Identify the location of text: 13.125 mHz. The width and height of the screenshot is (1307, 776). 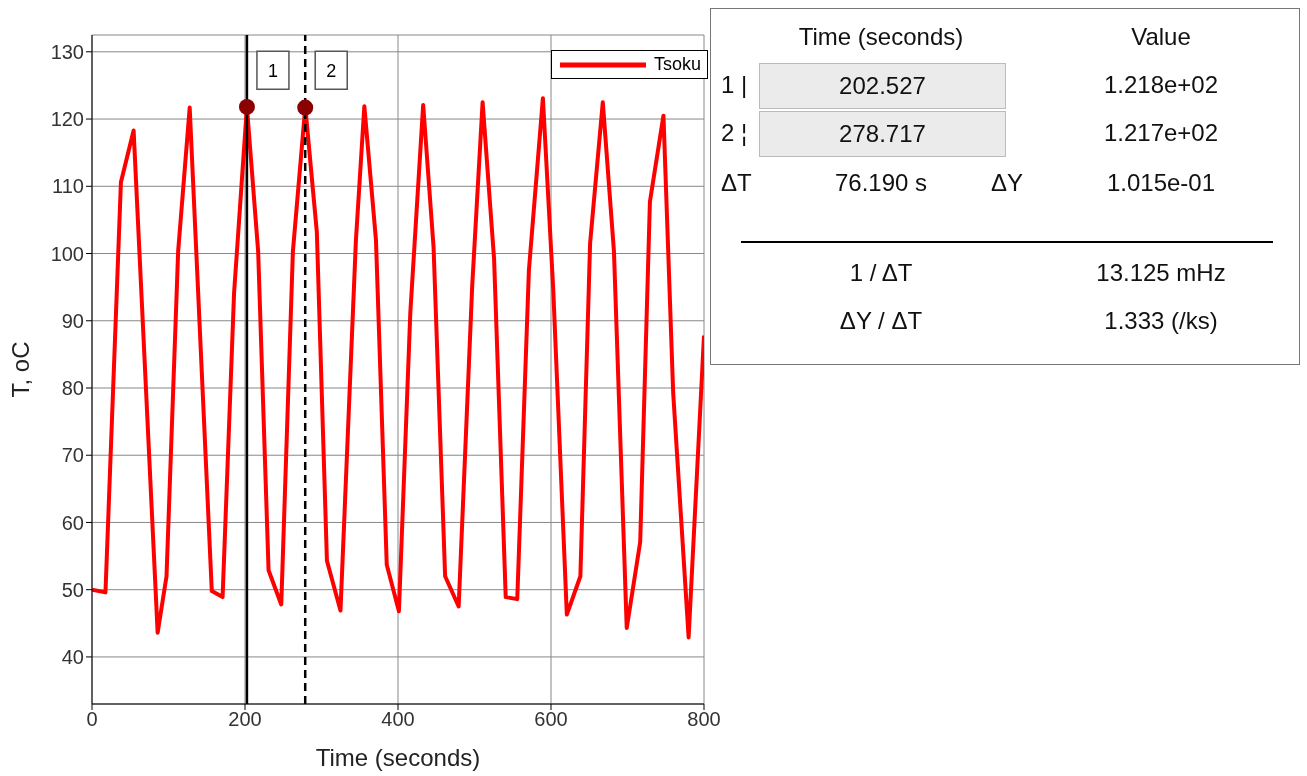
(1161, 273).